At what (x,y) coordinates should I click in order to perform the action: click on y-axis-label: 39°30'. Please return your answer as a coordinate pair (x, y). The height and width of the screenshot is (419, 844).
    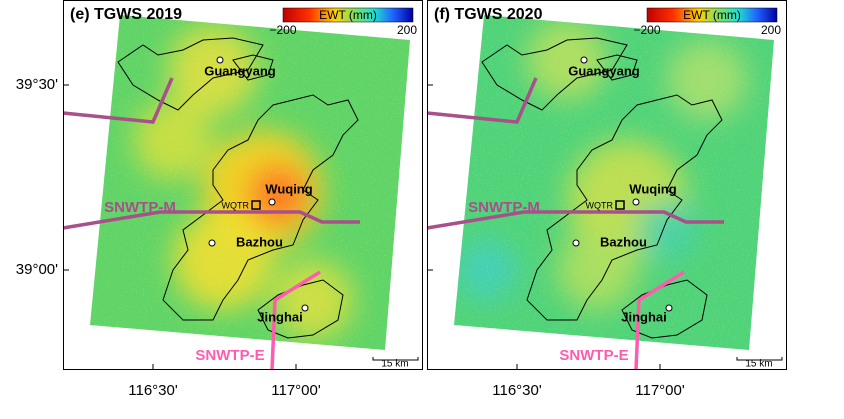
    Looking at the image, I should click on (37, 84).